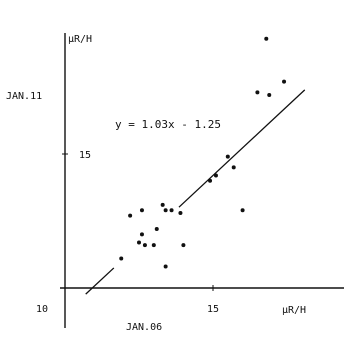 This screenshot has width=349, height=338. Describe the element at coordinates (213, 309) in the screenshot. I see `x-tick-label: 15` at that location.